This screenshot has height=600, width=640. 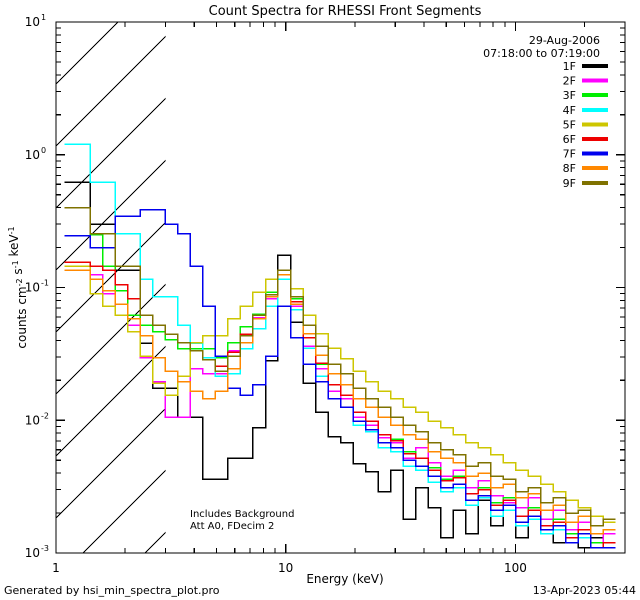 What do you see at coordinates (569, 124) in the screenshot?
I see `legend-label: 5F` at bounding box center [569, 124].